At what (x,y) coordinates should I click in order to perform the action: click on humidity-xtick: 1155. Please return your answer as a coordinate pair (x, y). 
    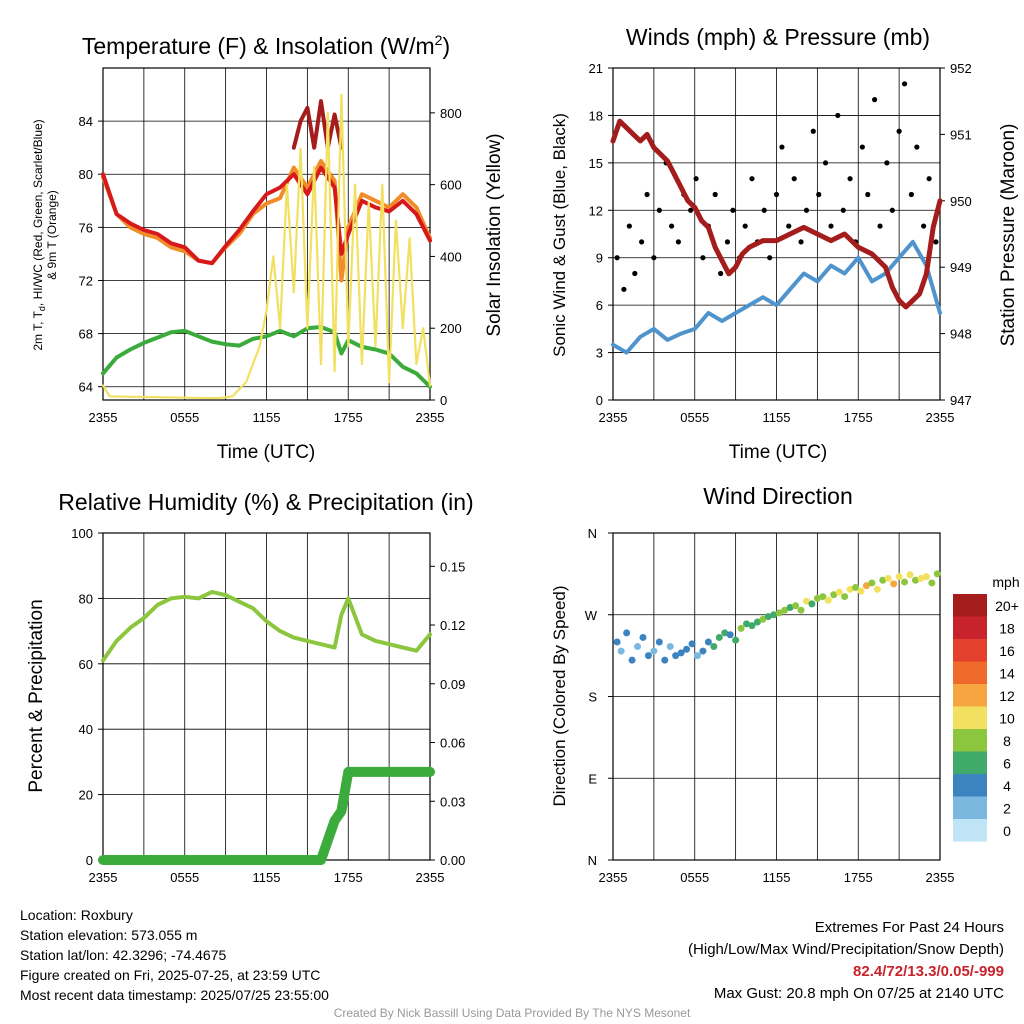
    Looking at the image, I should click on (267, 877).